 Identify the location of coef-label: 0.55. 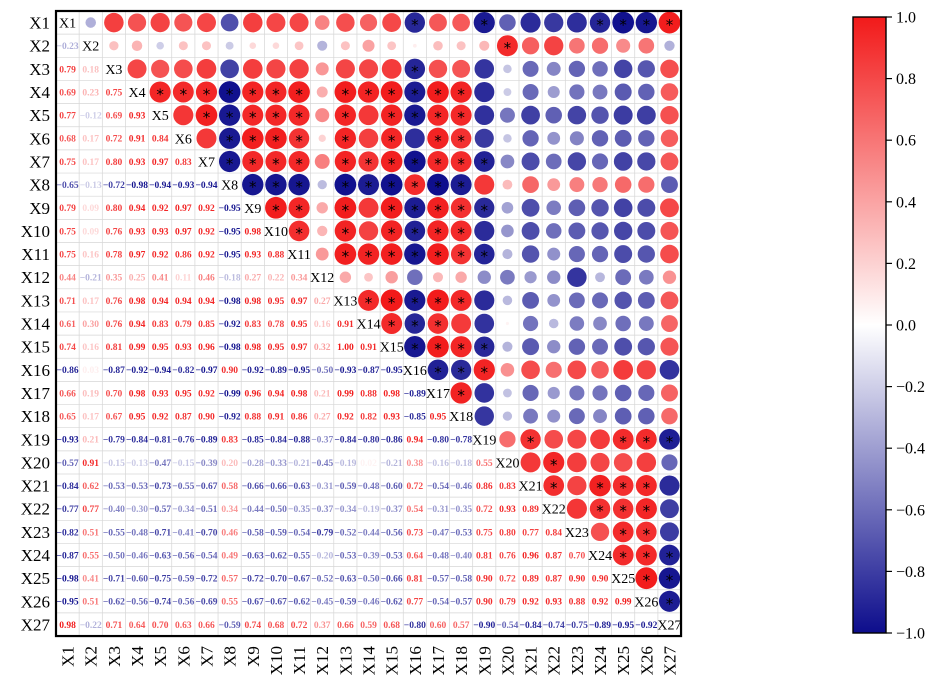
(90, 556).